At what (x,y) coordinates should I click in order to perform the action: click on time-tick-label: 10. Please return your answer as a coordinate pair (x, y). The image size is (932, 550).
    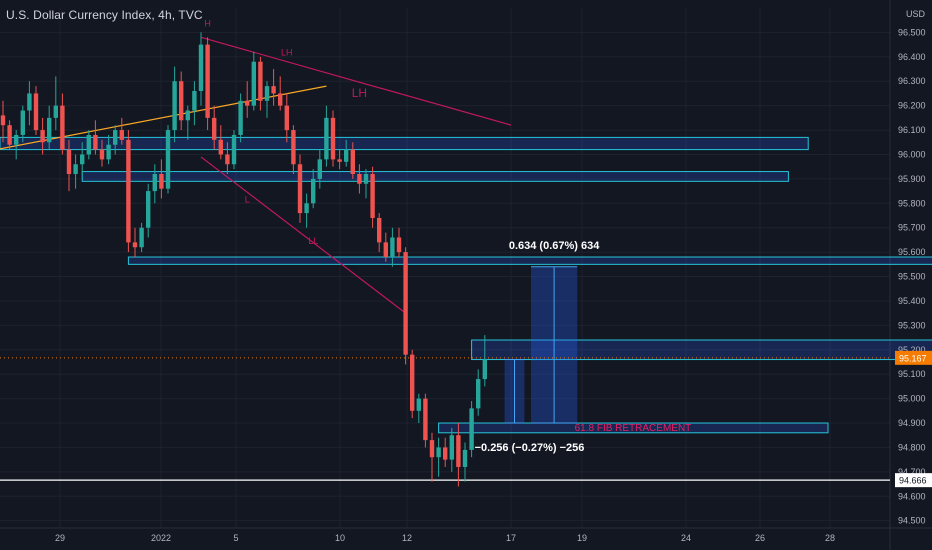
    Looking at the image, I should click on (340, 538).